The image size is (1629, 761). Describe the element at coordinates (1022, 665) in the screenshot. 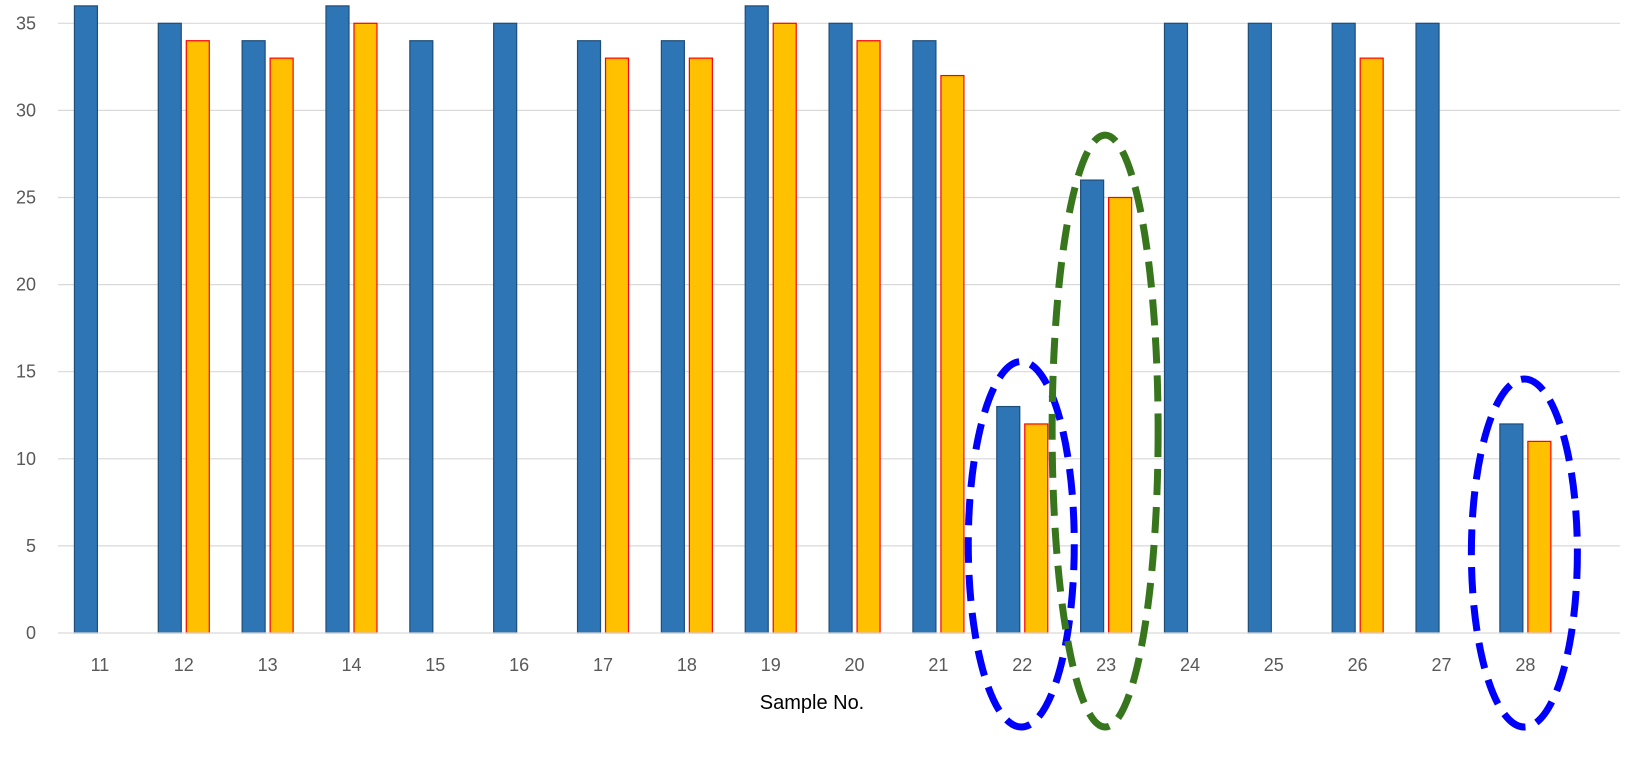

I see `x-tick-label: 22` at that location.